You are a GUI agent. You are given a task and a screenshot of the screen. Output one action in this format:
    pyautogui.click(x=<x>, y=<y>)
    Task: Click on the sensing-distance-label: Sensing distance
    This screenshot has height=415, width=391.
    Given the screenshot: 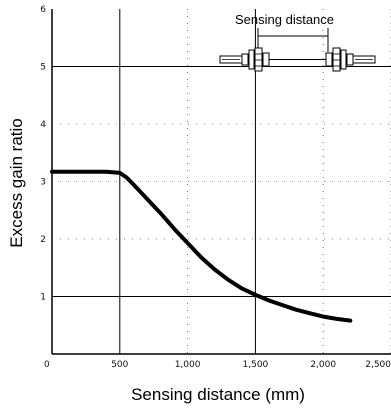 What is the action you would take?
    pyautogui.click(x=284, y=19)
    